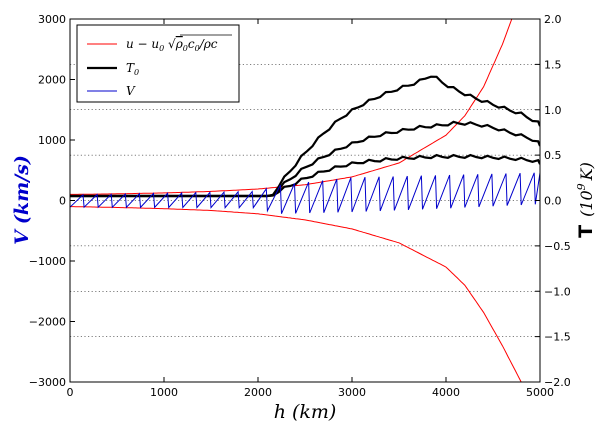  I want to click on x-tick-label-2: 2000, so click(258, 392).